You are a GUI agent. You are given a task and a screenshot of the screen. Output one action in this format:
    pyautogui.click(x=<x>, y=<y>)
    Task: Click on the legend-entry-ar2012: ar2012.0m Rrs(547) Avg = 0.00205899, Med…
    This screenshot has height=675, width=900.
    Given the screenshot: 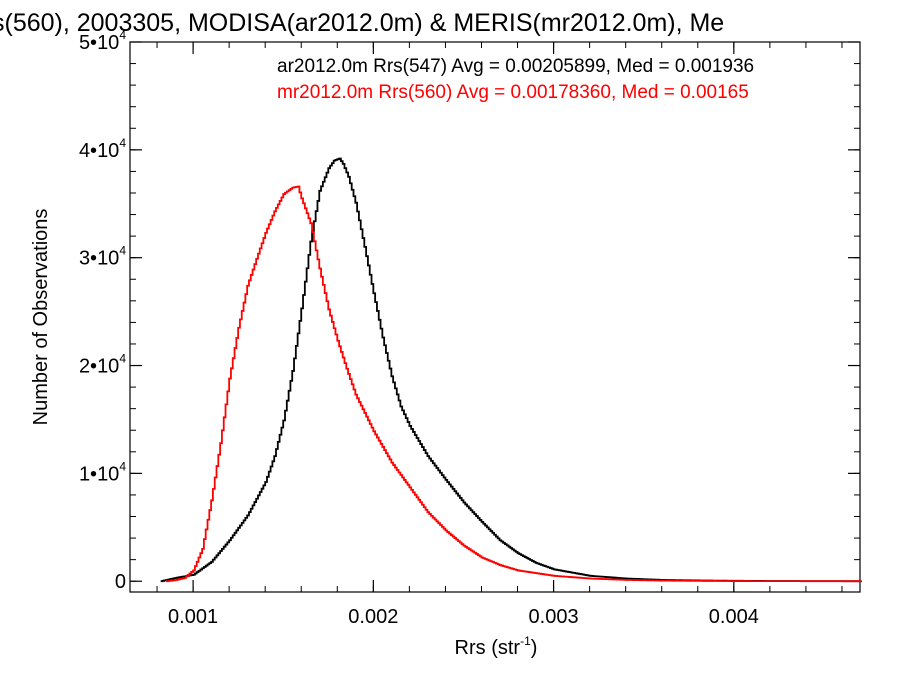 What is the action you would take?
    pyautogui.click(x=515, y=66)
    